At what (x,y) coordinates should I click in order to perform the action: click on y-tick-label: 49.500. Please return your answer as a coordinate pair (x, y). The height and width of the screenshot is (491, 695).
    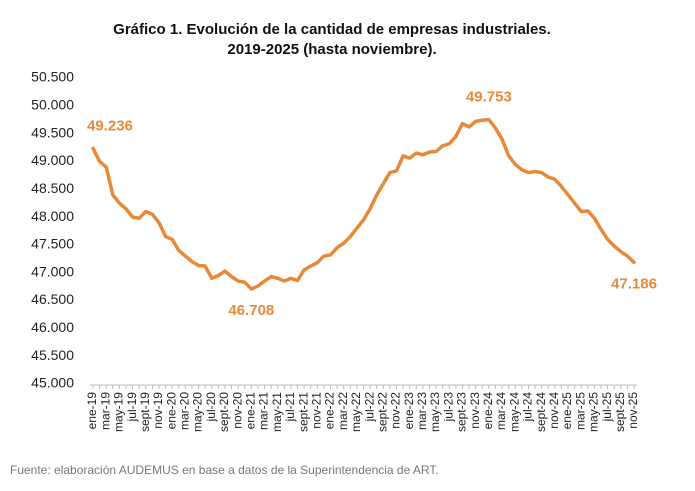
    Looking at the image, I should click on (52, 132).